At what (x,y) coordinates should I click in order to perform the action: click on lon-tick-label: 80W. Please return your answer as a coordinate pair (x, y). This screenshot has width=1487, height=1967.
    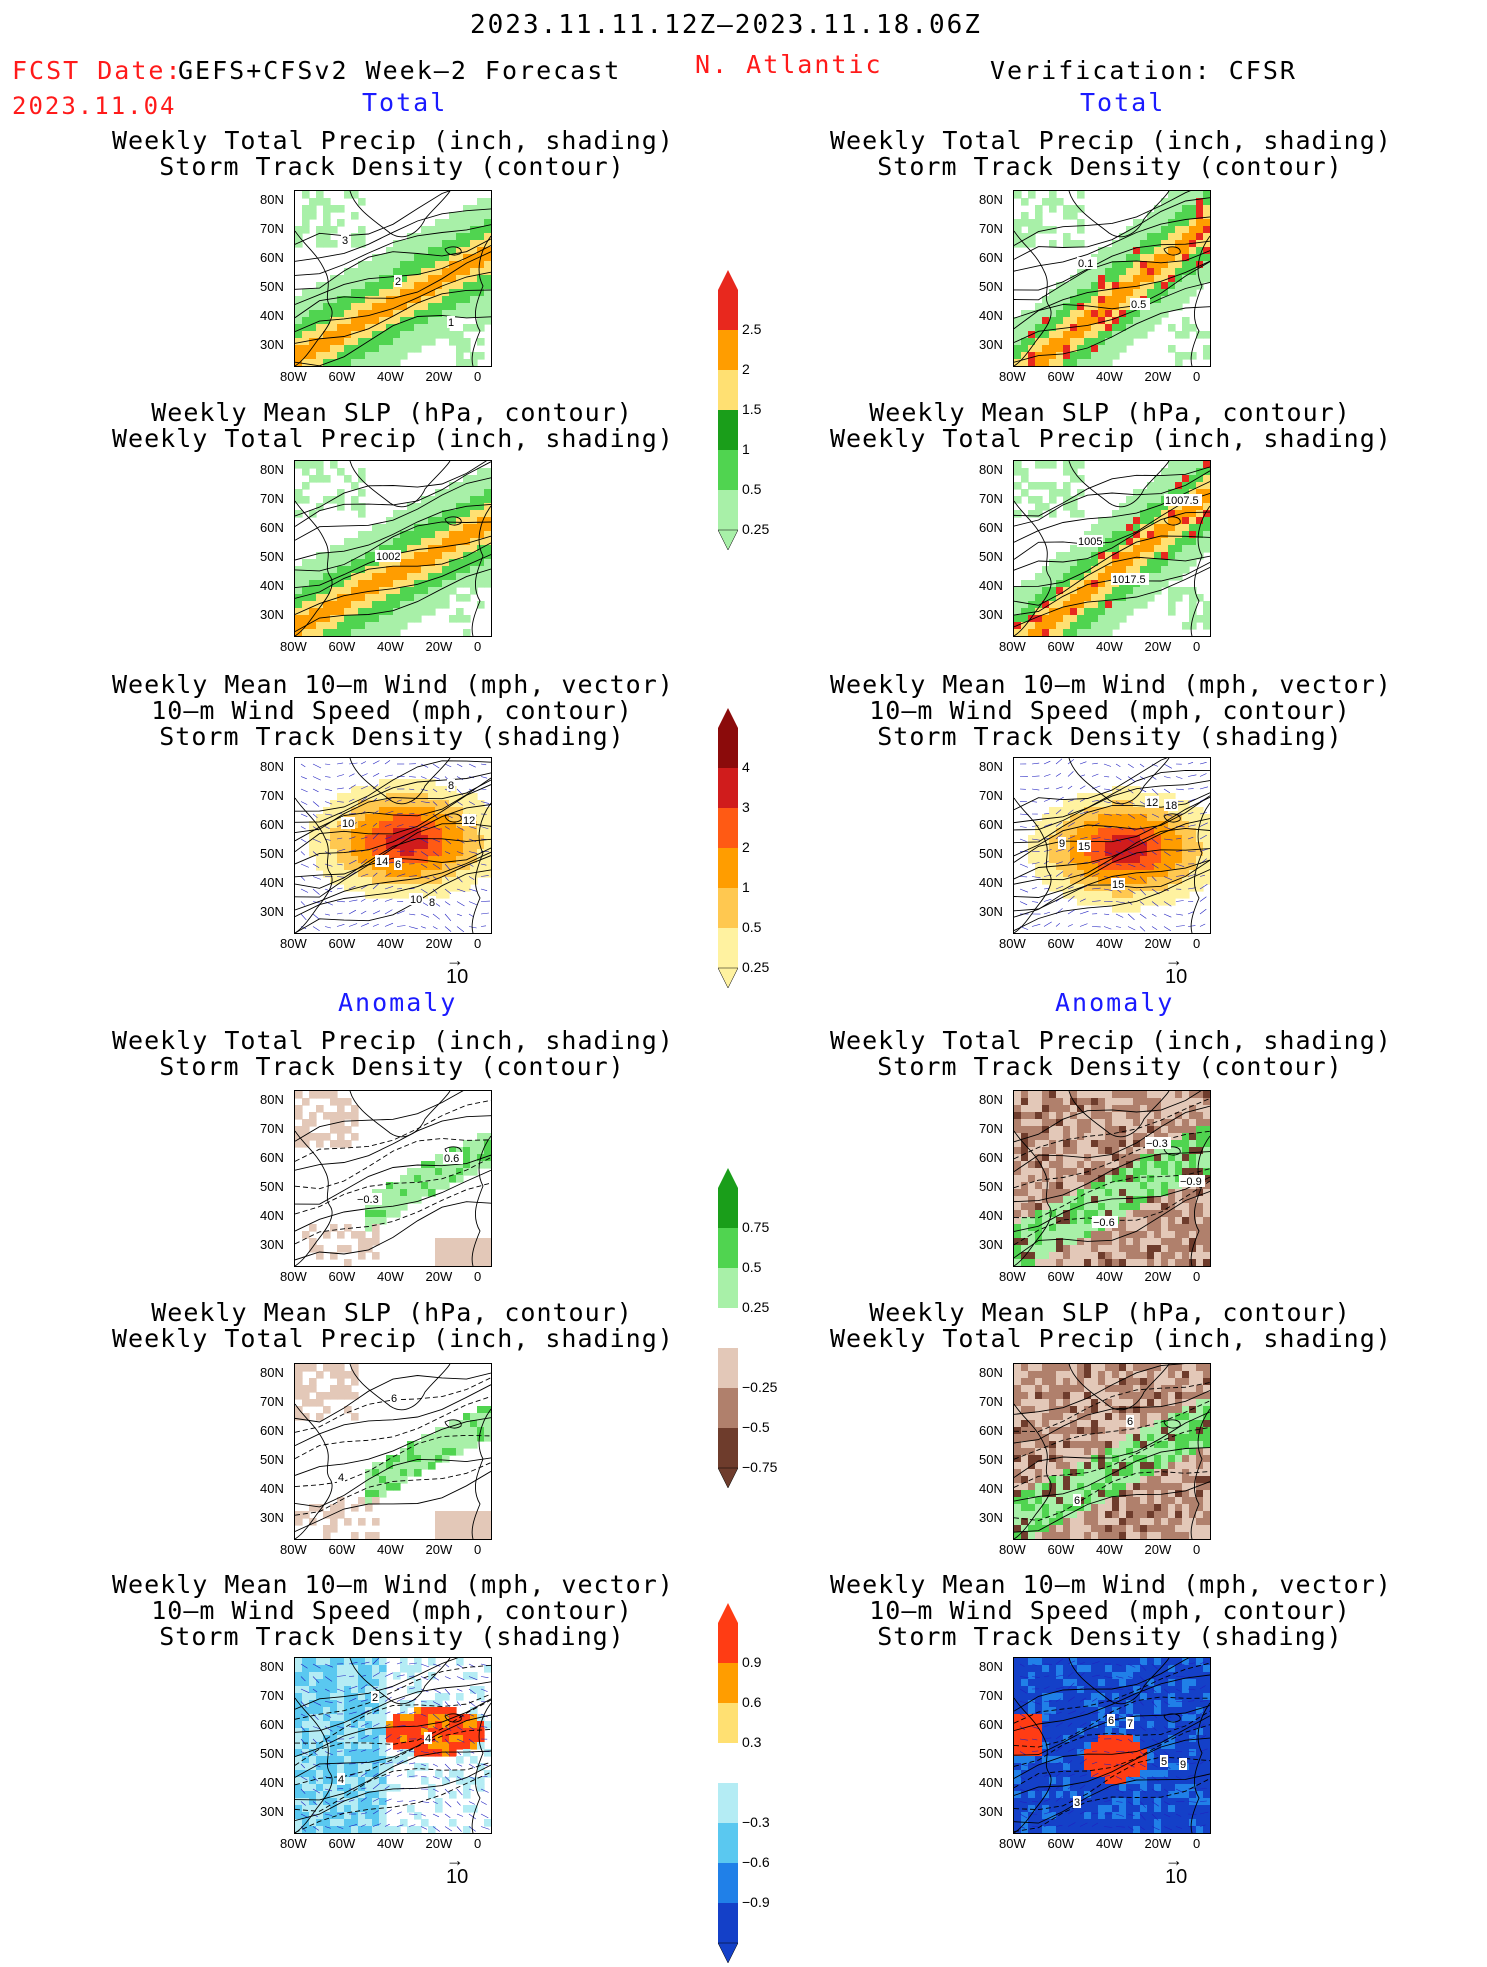
    Looking at the image, I should click on (1012, 646).